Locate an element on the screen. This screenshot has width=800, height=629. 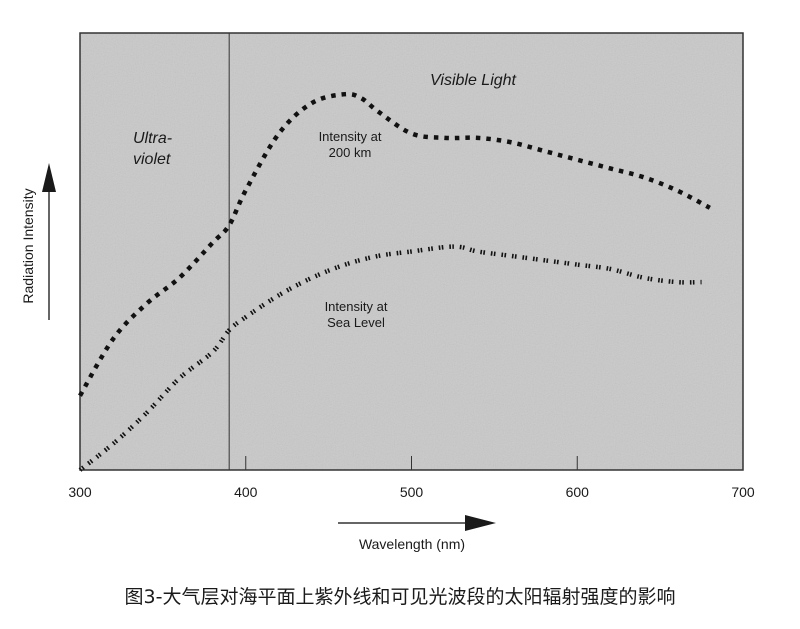
annotation-sea-level-line1: Intensity at is located at coordinates (356, 306).